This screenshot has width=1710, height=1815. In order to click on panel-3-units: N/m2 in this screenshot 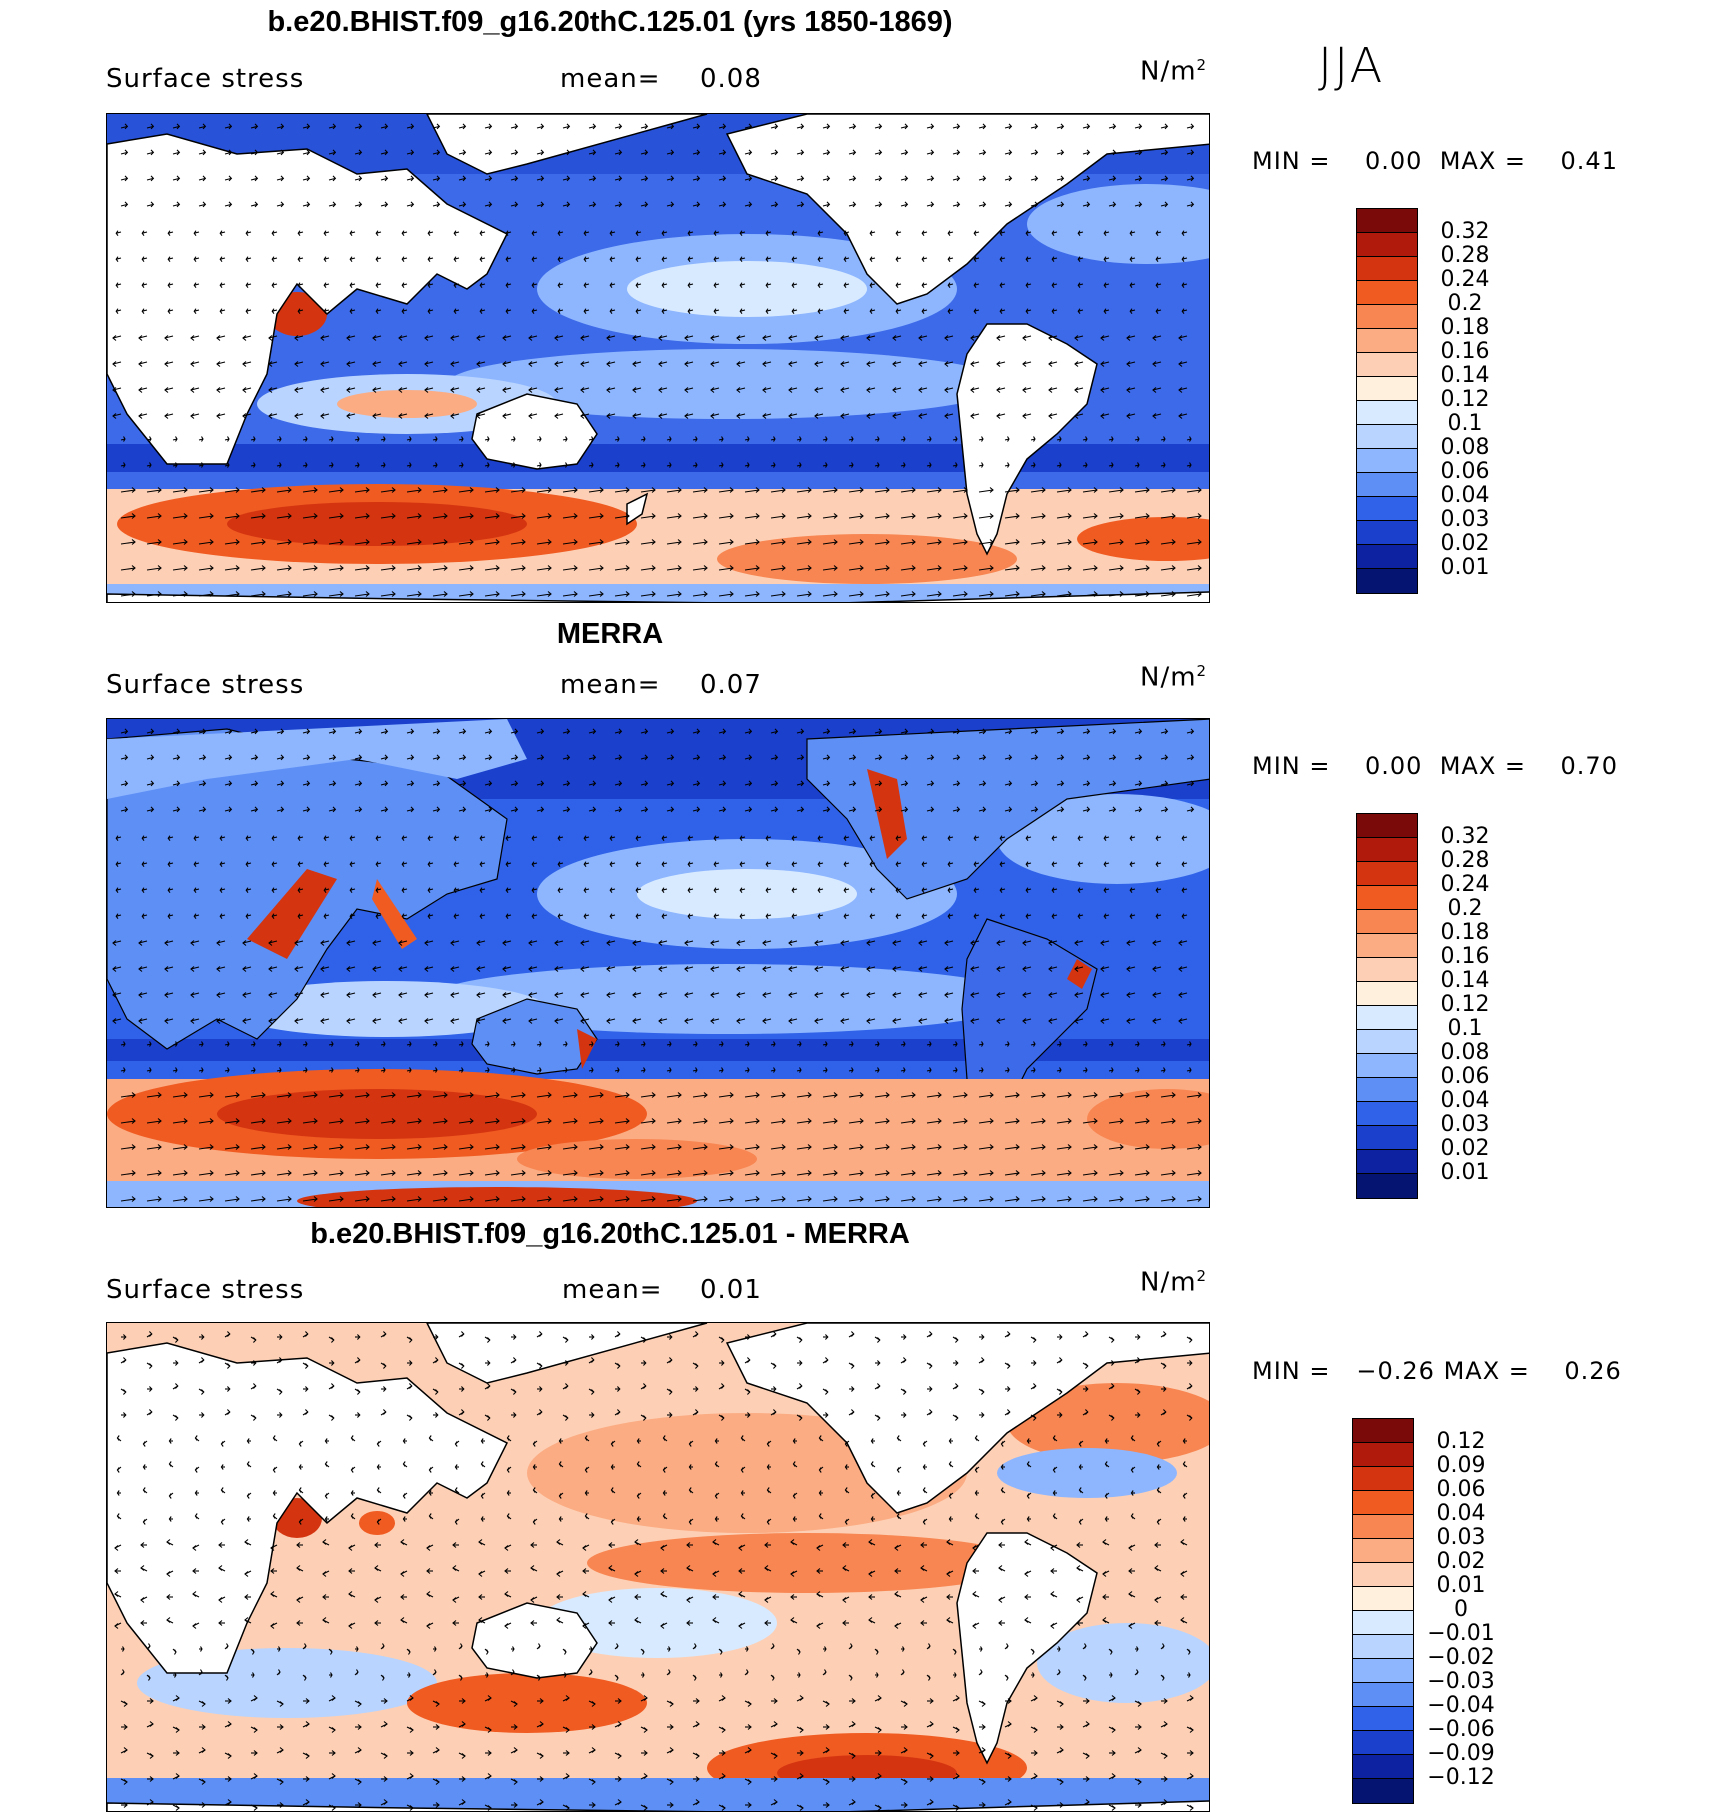, I will do `click(1174, 1282)`.